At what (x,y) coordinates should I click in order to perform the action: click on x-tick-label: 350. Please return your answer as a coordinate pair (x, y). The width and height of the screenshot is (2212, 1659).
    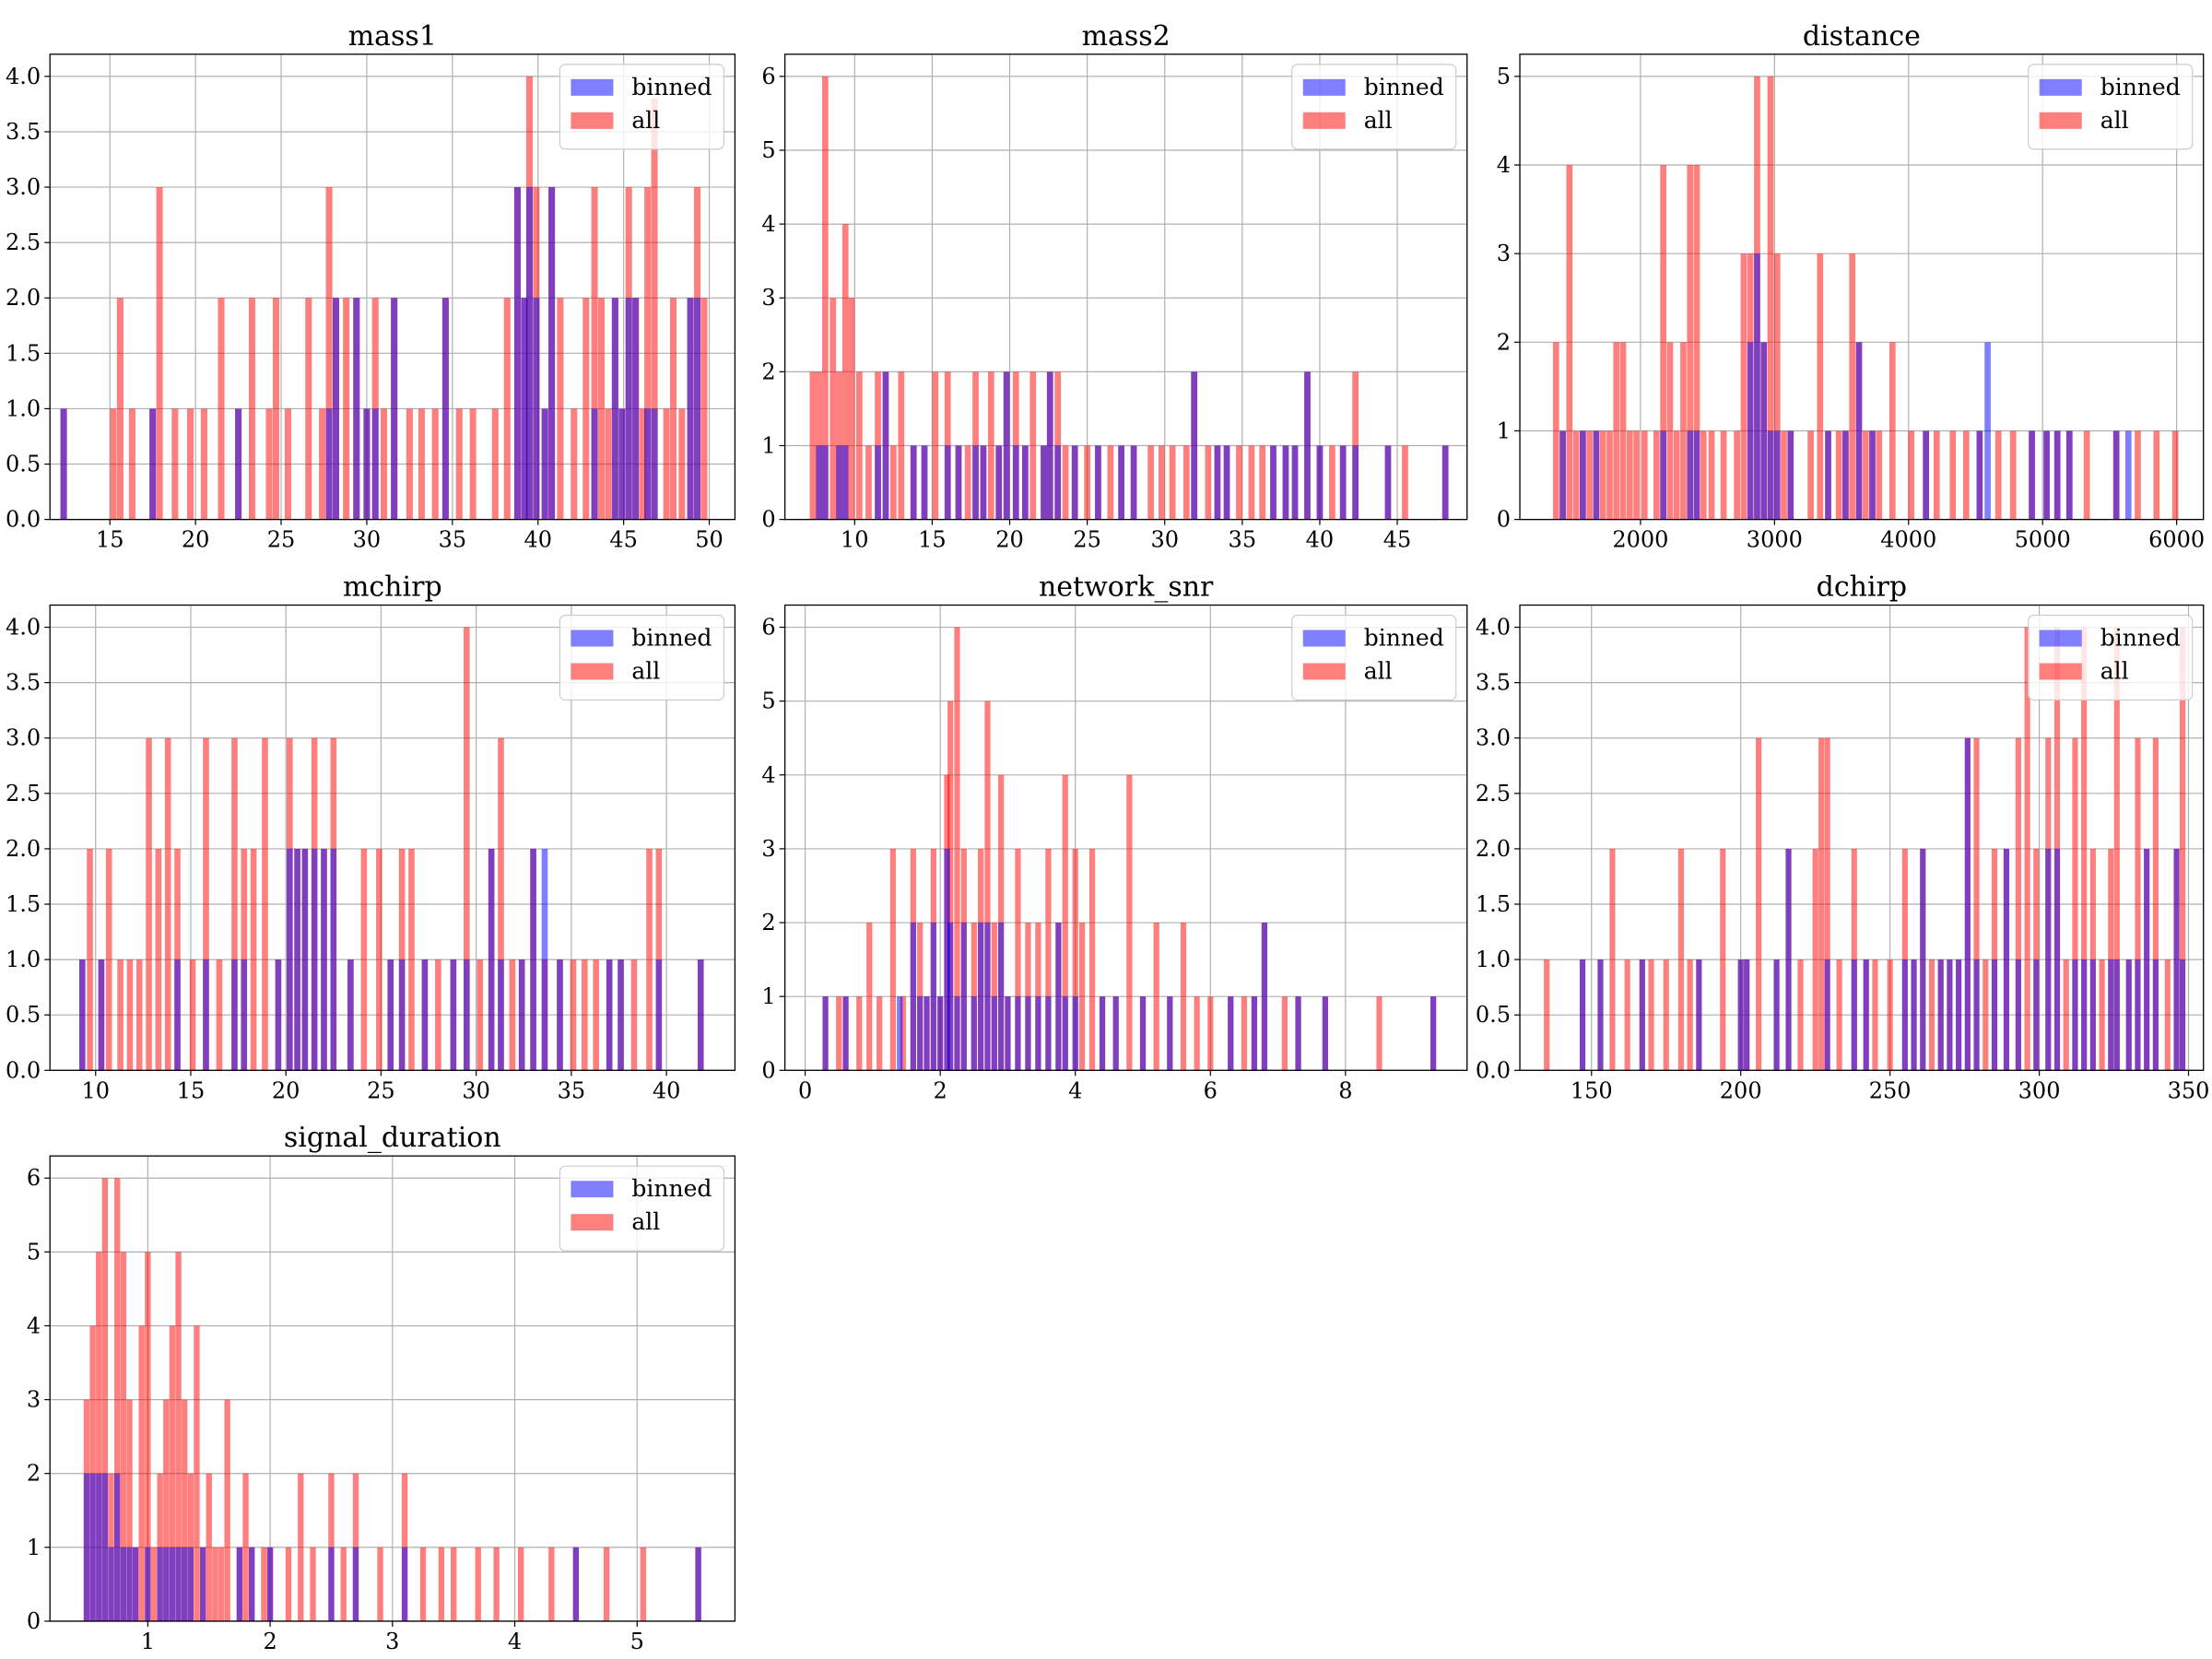
    Looking at the image, I should click on (2189, 1090).